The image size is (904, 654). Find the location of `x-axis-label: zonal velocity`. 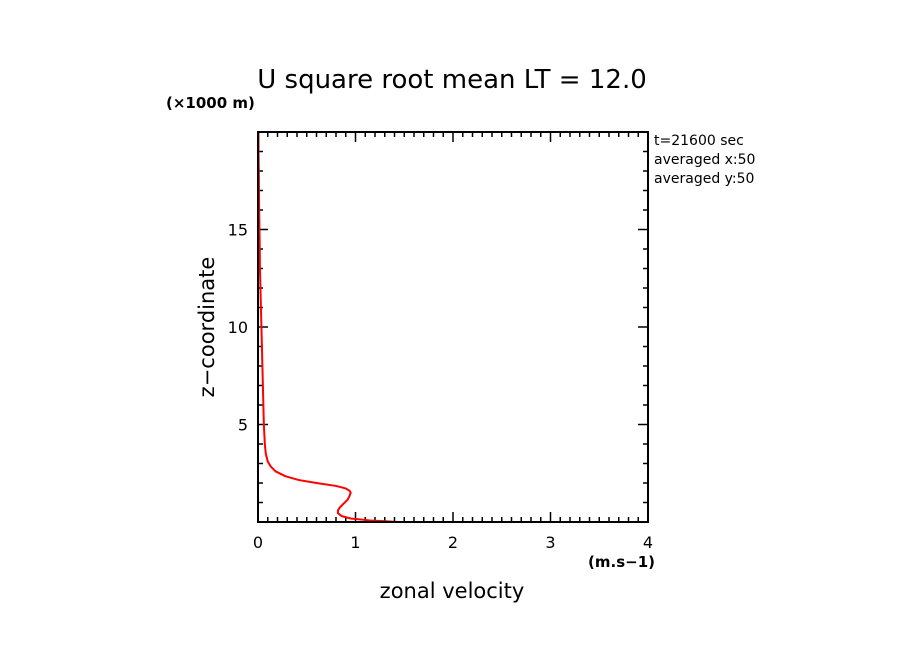

x-axis-label: zonal velocity is located at coordinates (452, 591).